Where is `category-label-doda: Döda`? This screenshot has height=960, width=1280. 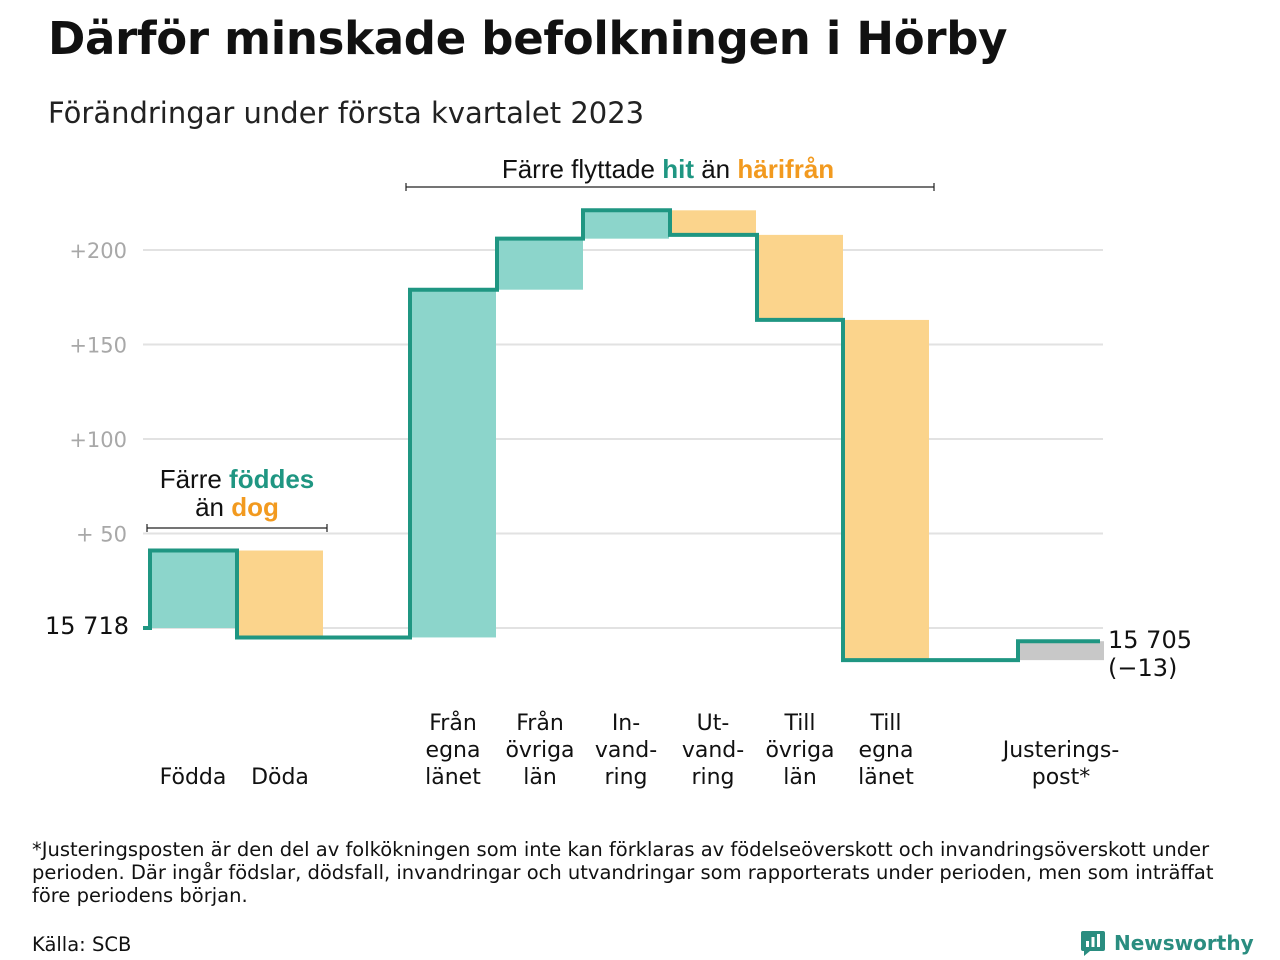 category-label-doda: Döda is located at coordinates (280, 777).